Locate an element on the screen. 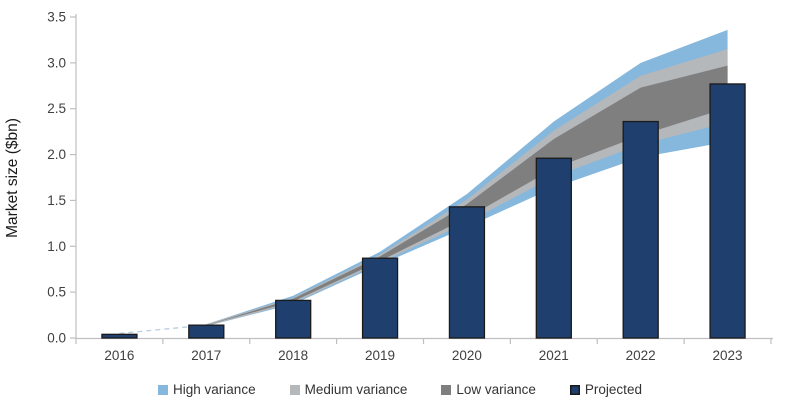  bar-2019 is located at coordinates (380, 298).